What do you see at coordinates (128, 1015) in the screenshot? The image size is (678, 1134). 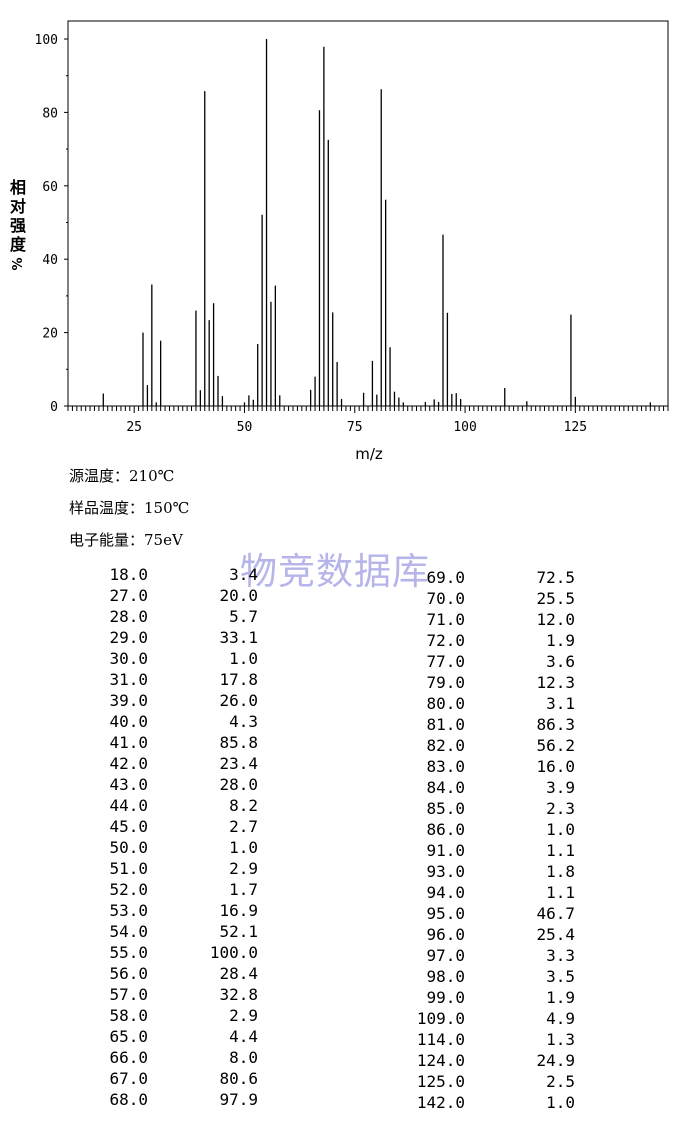 I see `peak-mz: 58.0` at bounding box center [128, 1015].